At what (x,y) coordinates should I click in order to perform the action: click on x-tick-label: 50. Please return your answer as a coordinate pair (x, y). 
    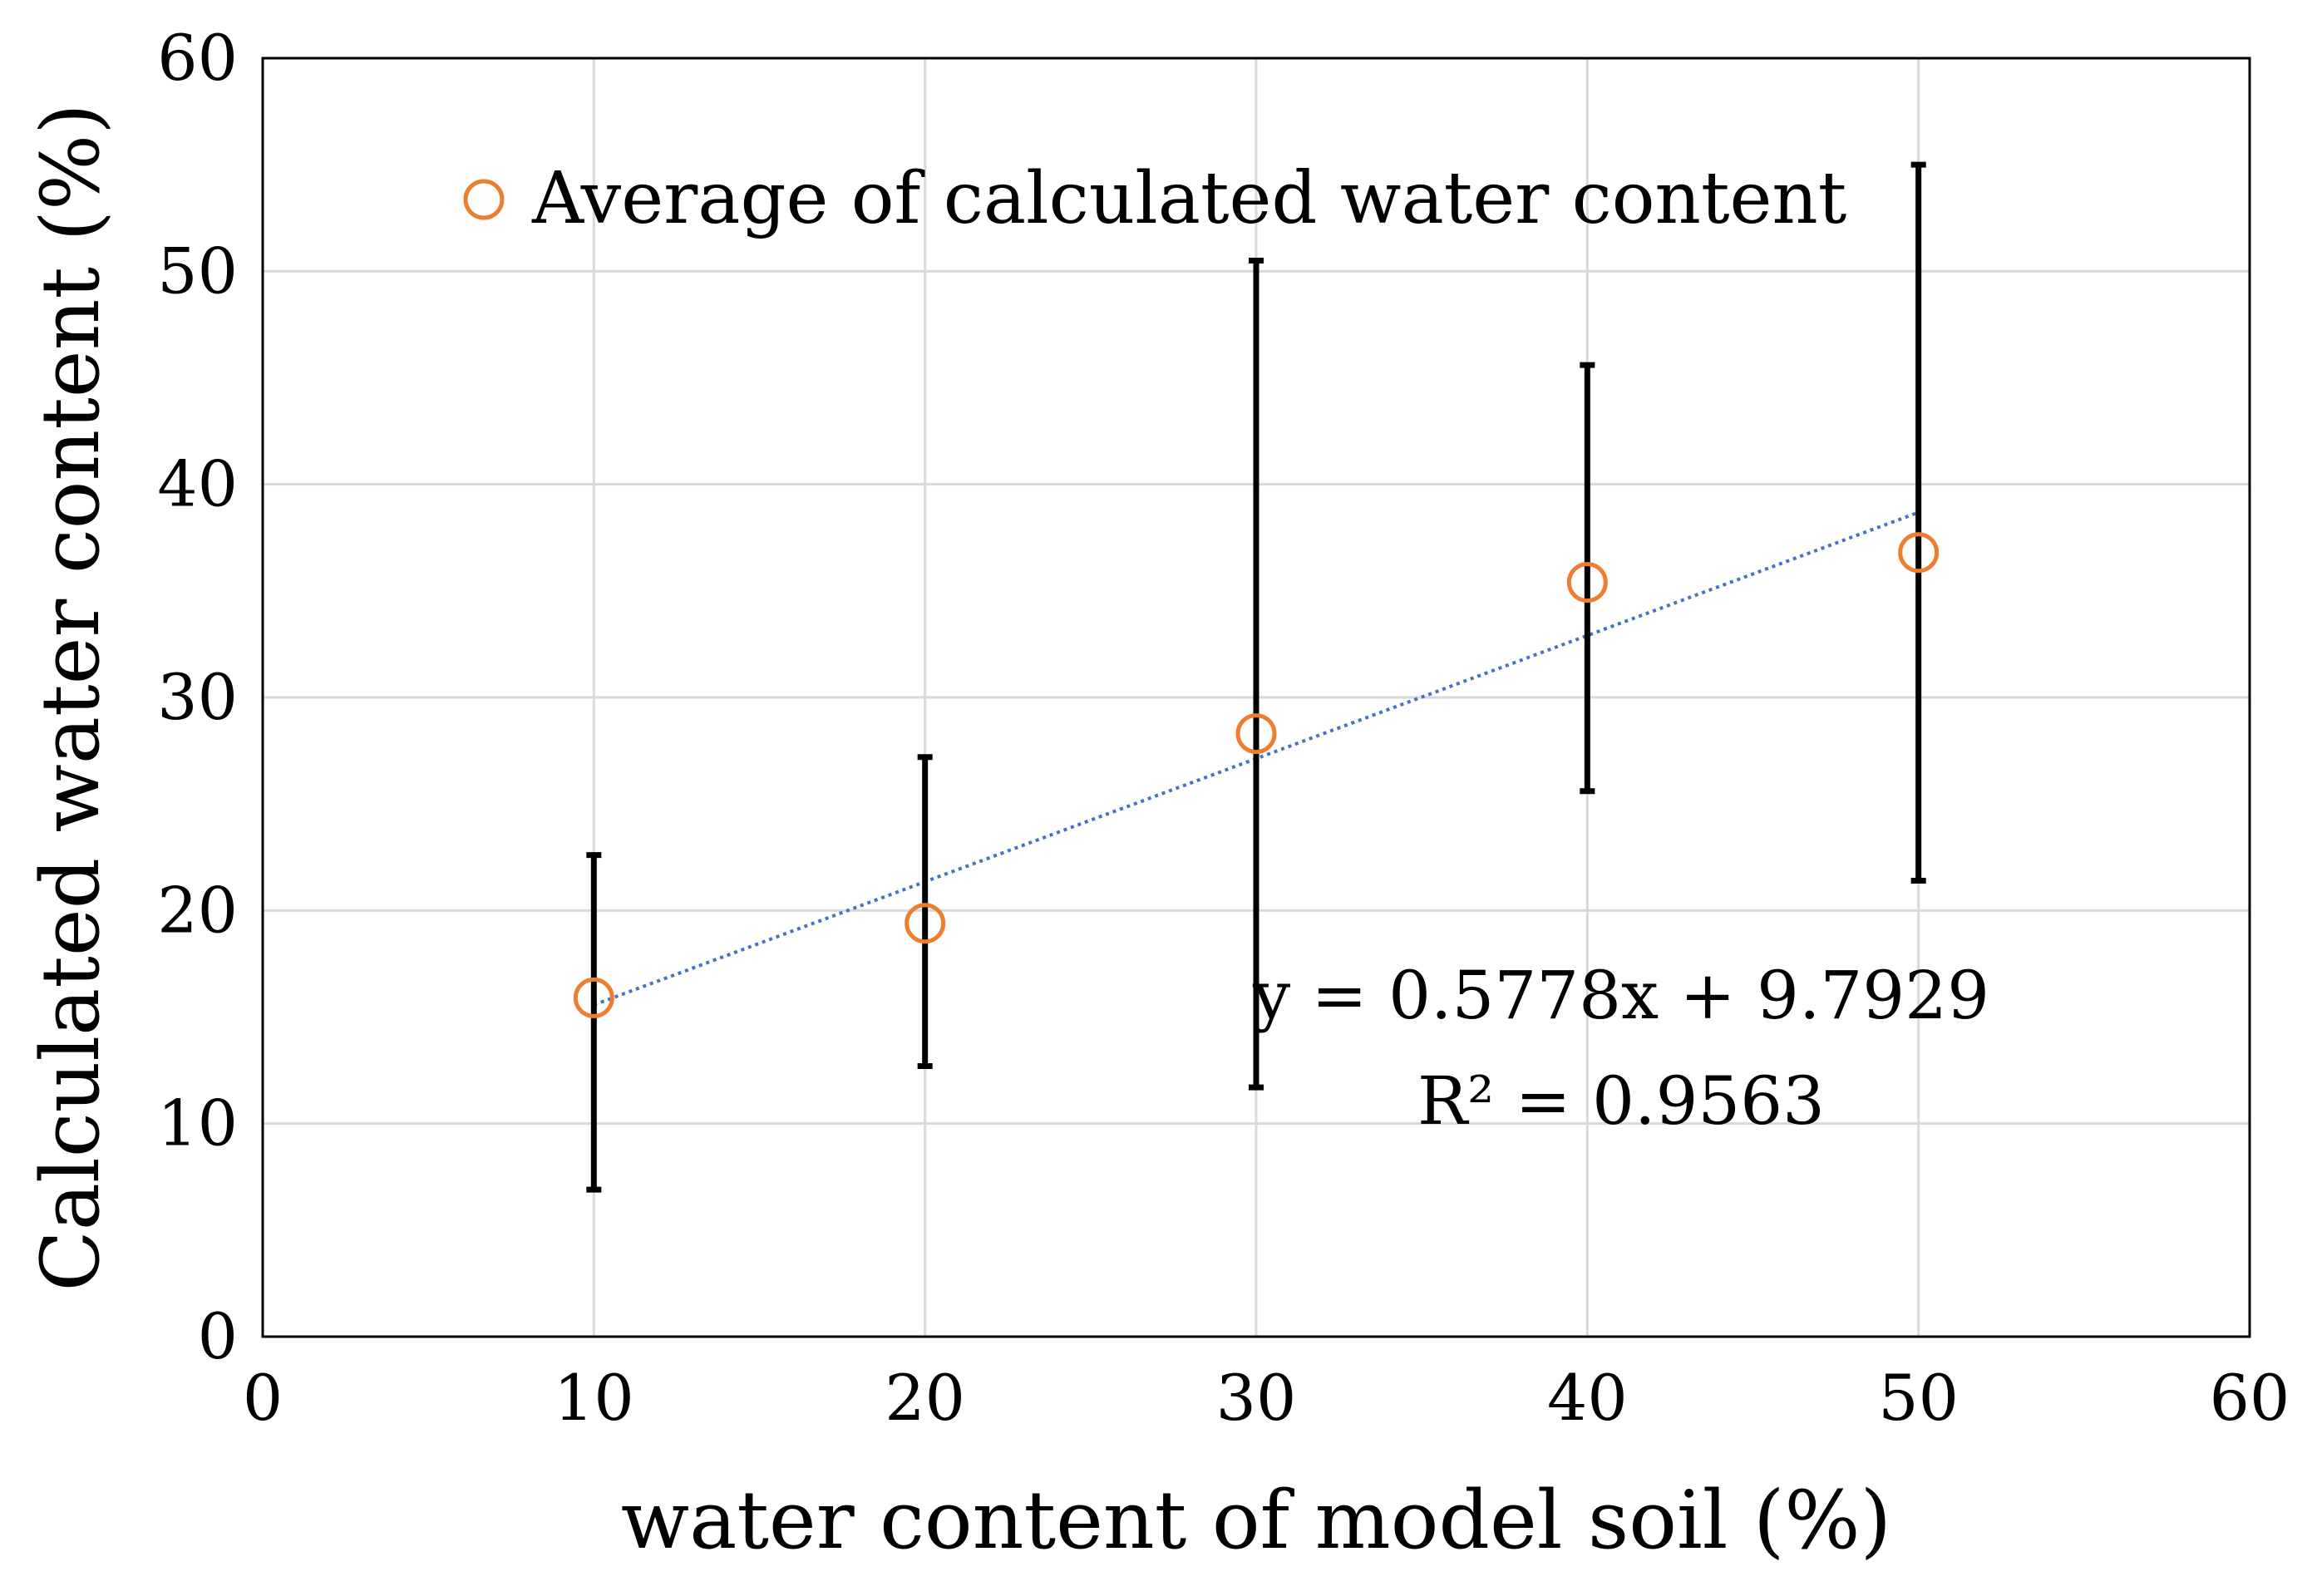
    Looking at the image, I should click on (1919, 1398).